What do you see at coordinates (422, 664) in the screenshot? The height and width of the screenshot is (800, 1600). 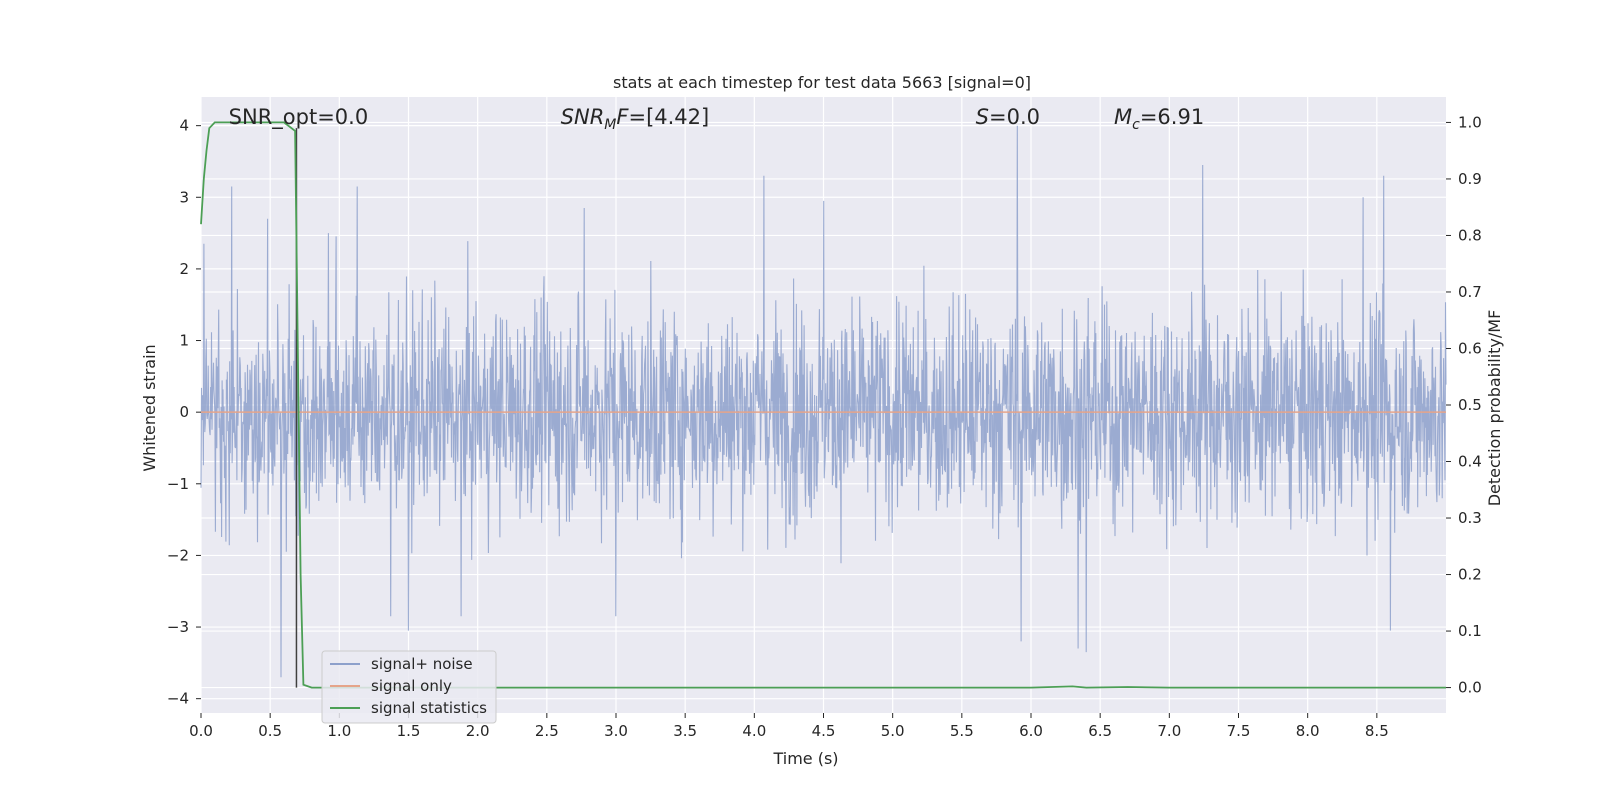 I see `legend-label-signal-noise: signal+ noise` at bounding box center [422, 664].